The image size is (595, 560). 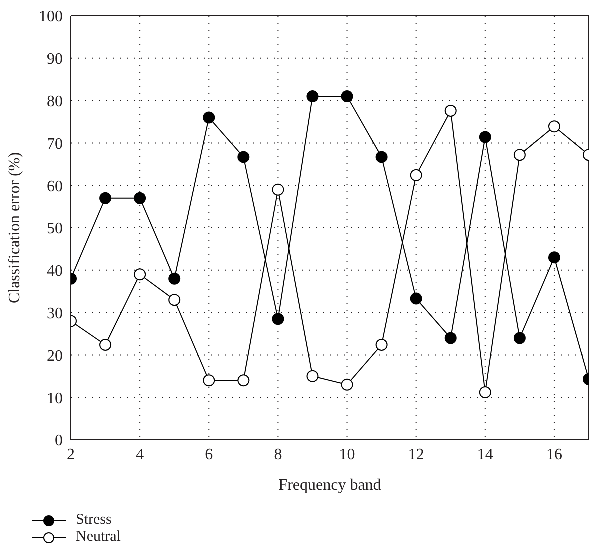 I want to click on x-tick-label: 10, so click(x=347, y=455).